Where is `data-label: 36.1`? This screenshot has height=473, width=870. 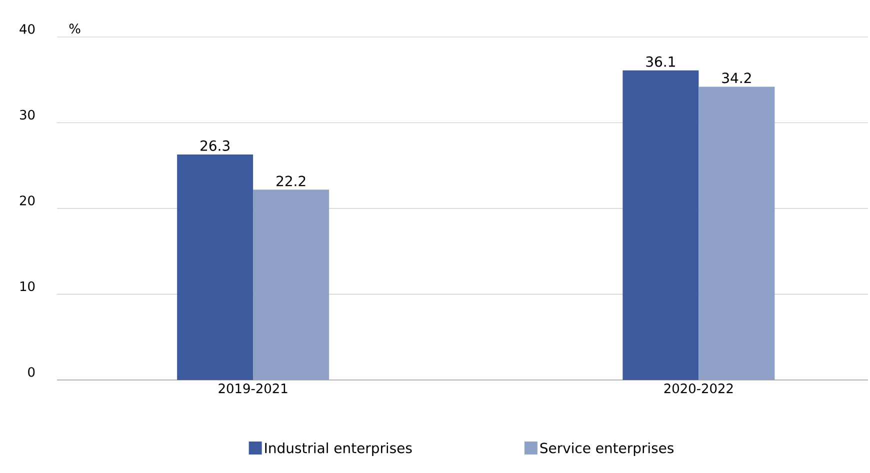 data-label: 36.1 is located at coordinates (660, 61).